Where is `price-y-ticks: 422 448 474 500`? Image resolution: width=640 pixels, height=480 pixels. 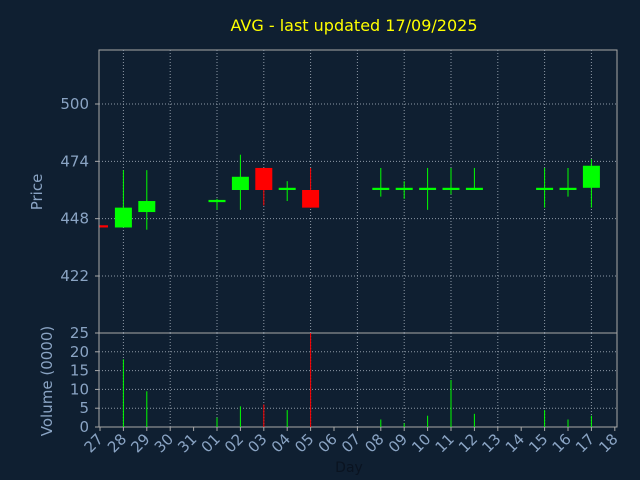 price-y-ticks: 422 448 474 500 is located at coordinates (79, 190).